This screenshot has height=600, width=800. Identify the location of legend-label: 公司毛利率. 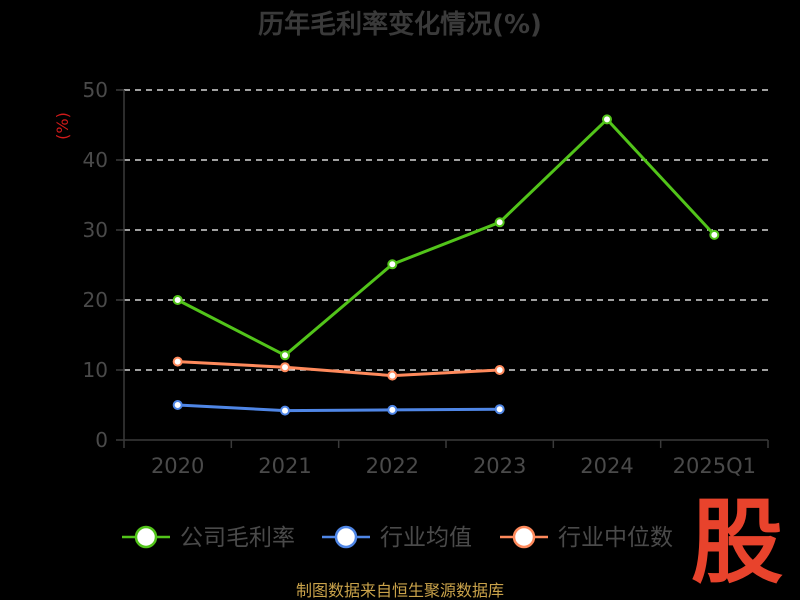
(237, 538).